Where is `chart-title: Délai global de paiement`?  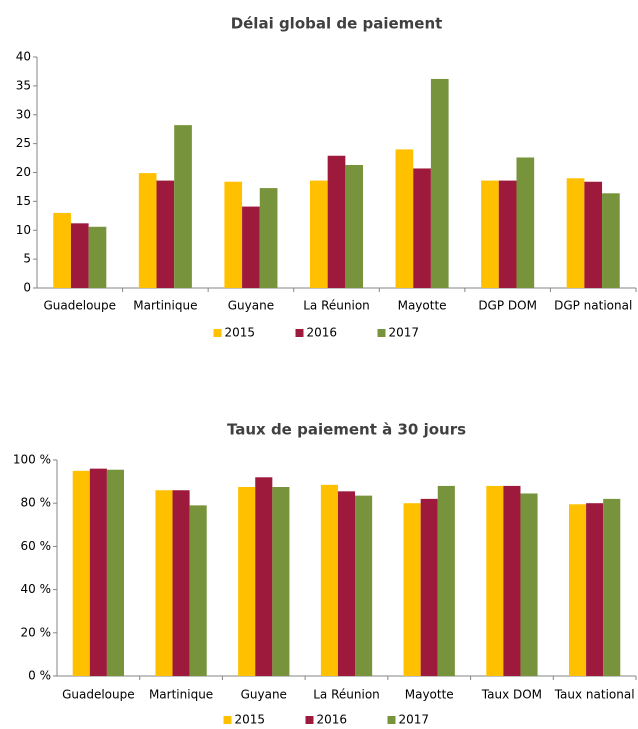
chart-title: Délai global de paiement is located at coordinates (337, 24).